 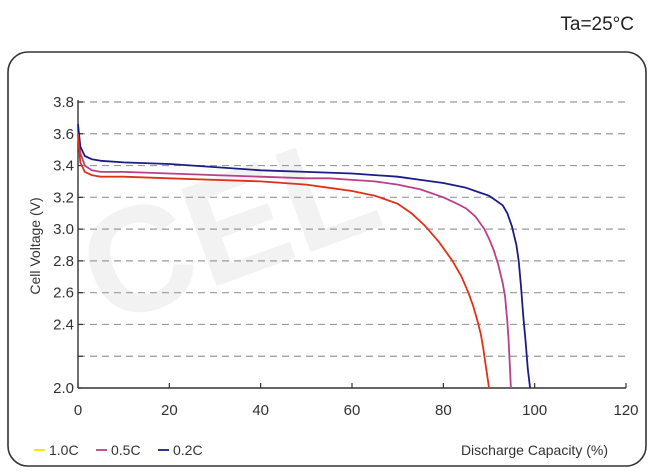 What do you see at coordinates (63, 166) in the screenshot?
I see `y-tick-label: 3.4` at bounding box center [63, 166].